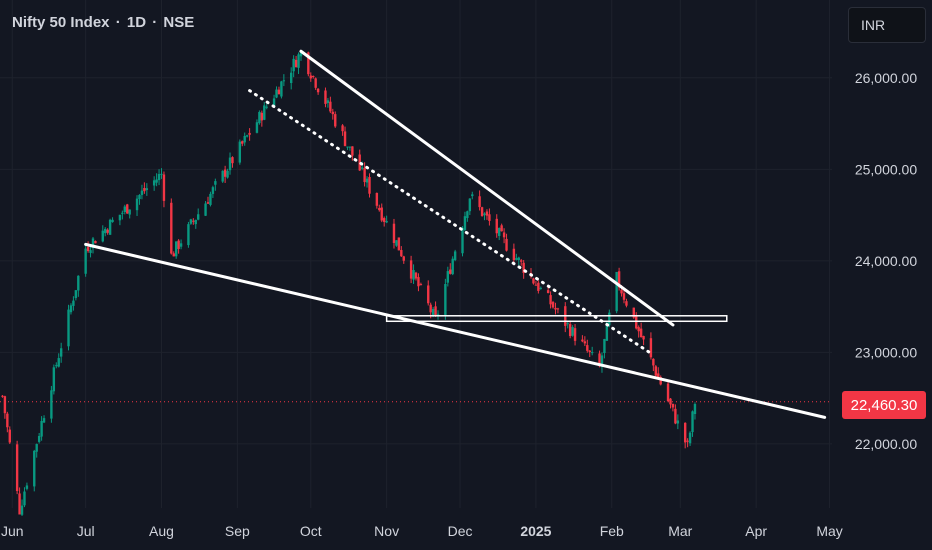 The height and width of the screenshot is (550, 932). I want to click on time-tick-label: Feb, so click(612, 531).